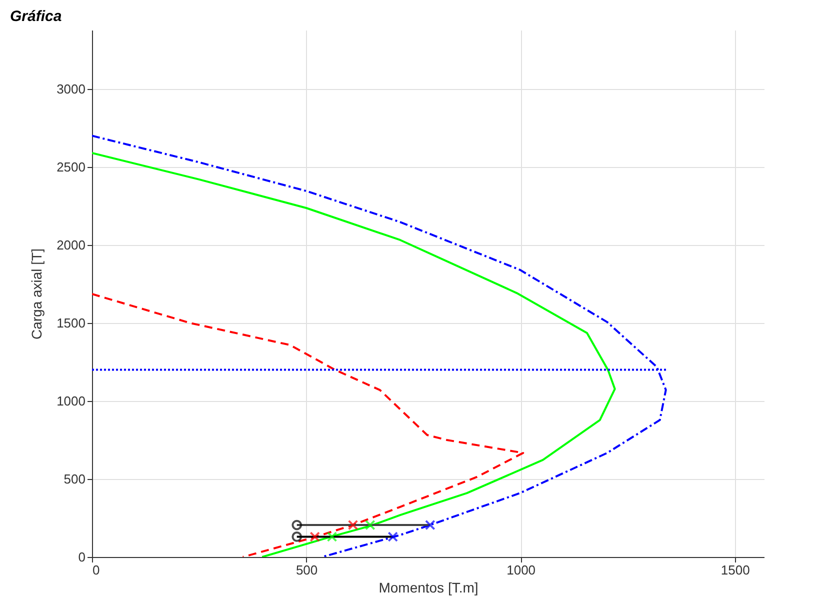  Describe the element at coordinates (71, 244) in the screenshot. I see `y-tick-label: 2000` at that location.